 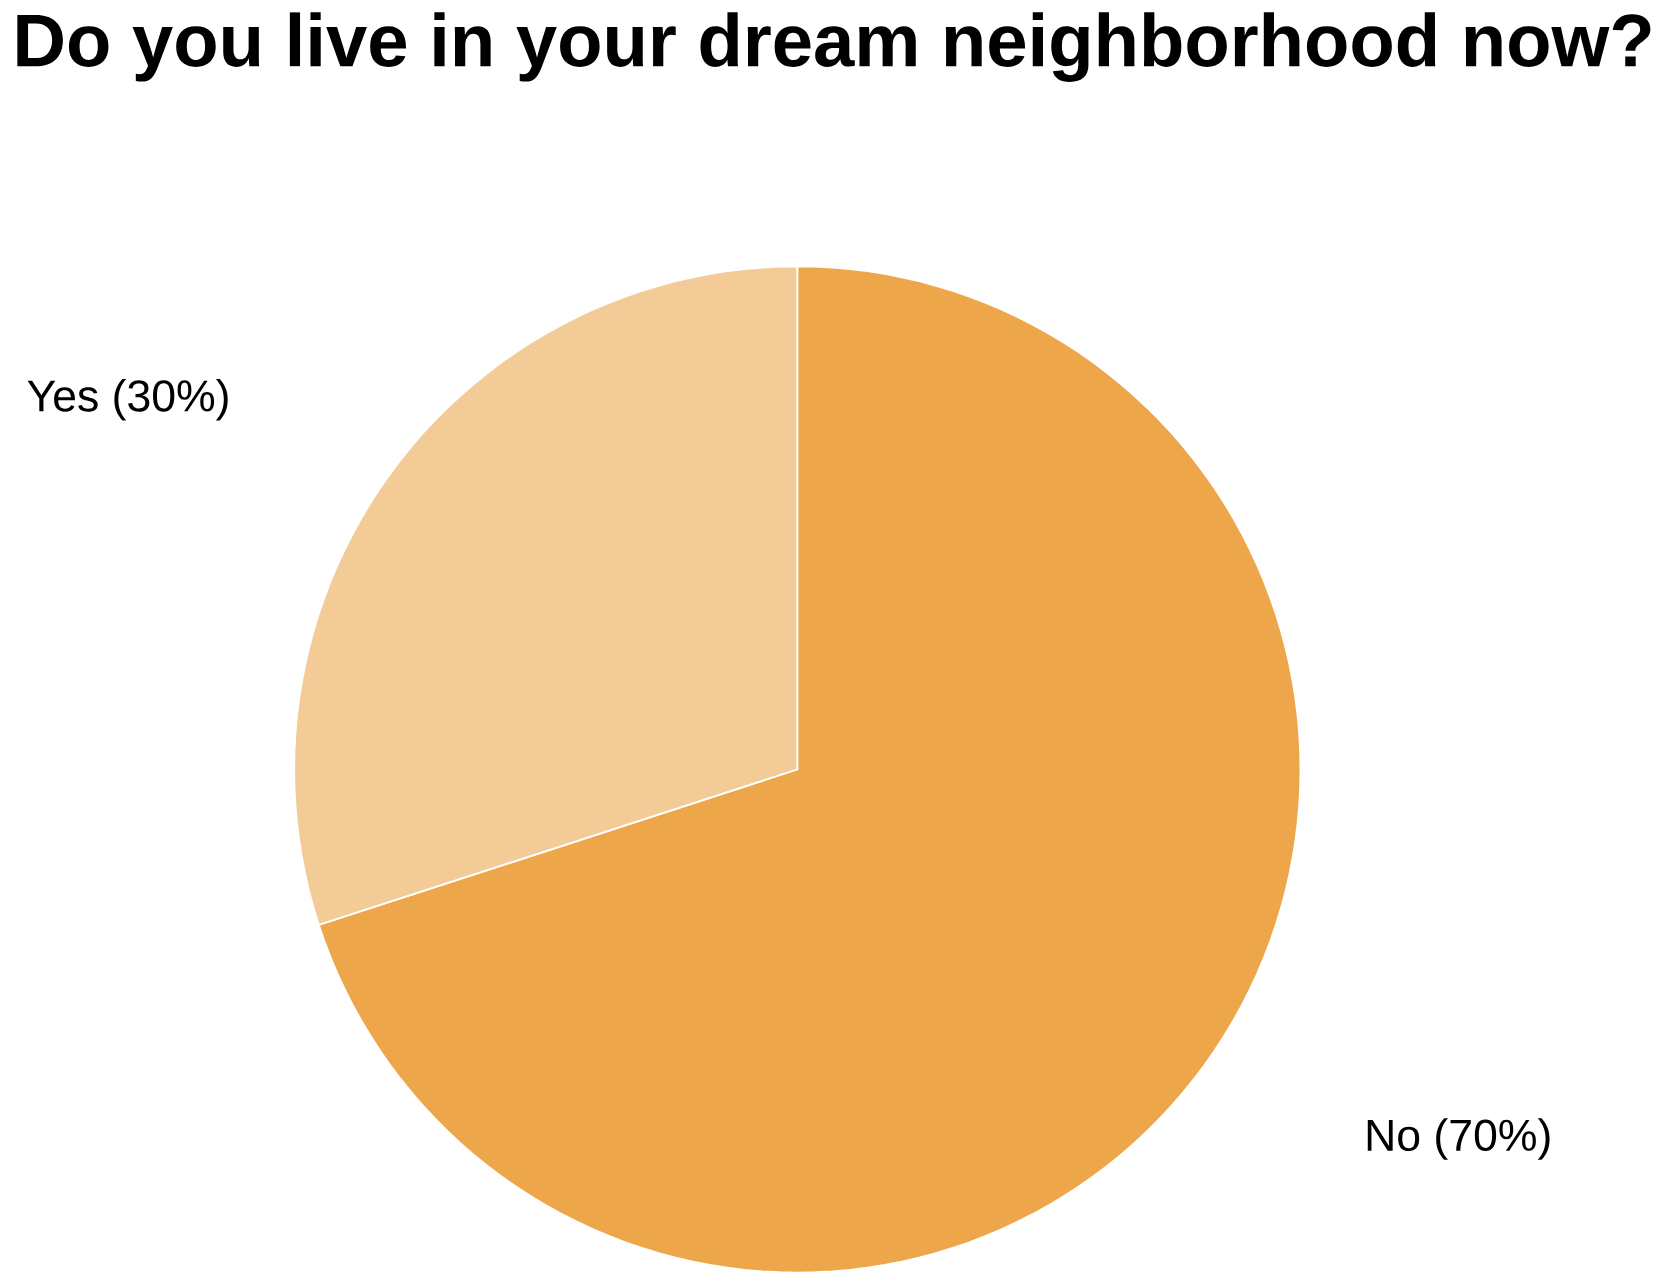 What do you see at coordinates (834, 47) in the screenshot?
I see `chart-title: Do you live in your dream neighborhood now?` at bounding box center [834, 47].